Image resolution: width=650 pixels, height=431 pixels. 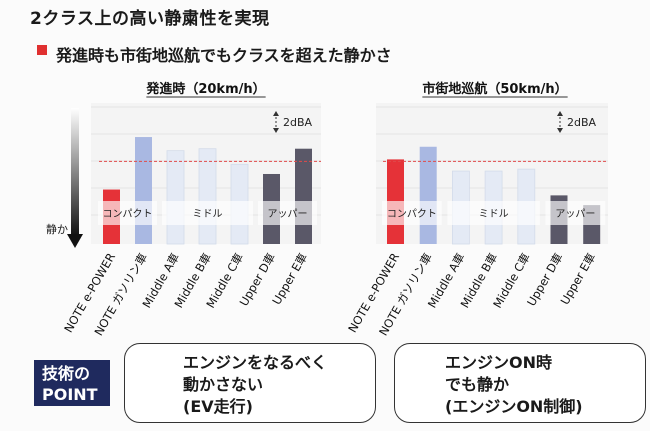 I want to click on box1-line1: エンジンをなるべく, so click(x=255, y=362).